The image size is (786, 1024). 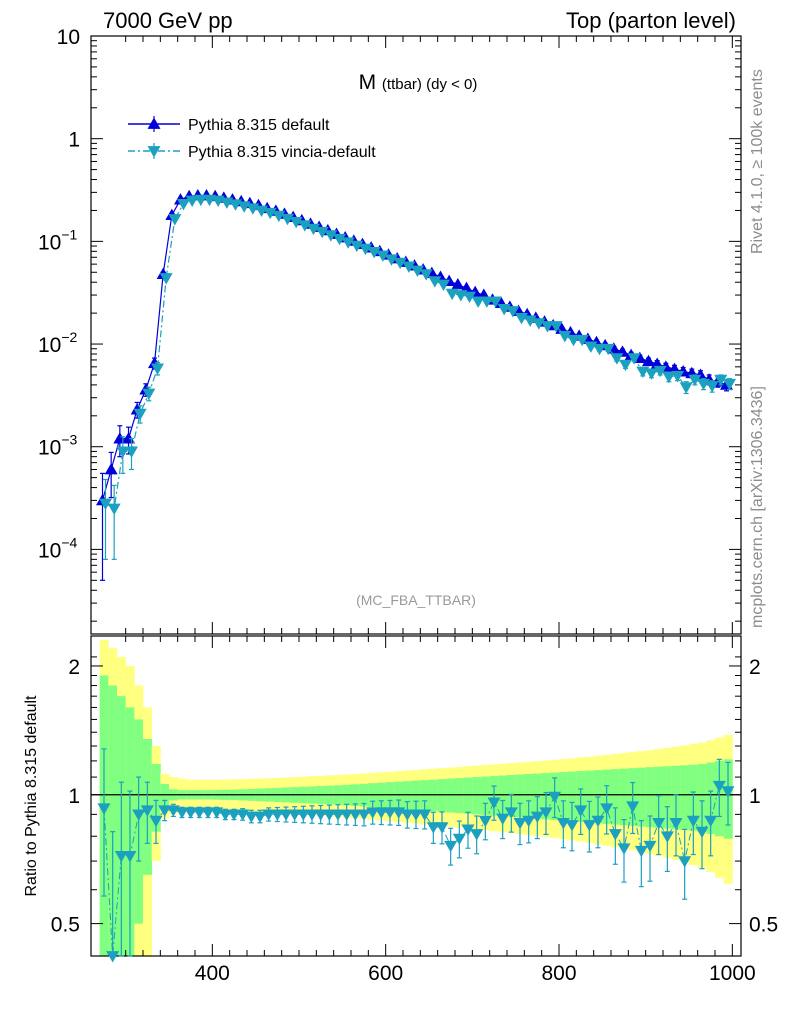 What do you see at coordinates (74, 796) in the screenshot?
I see `ratio-y-tick-label: 1` at bounding box center [74, 796].